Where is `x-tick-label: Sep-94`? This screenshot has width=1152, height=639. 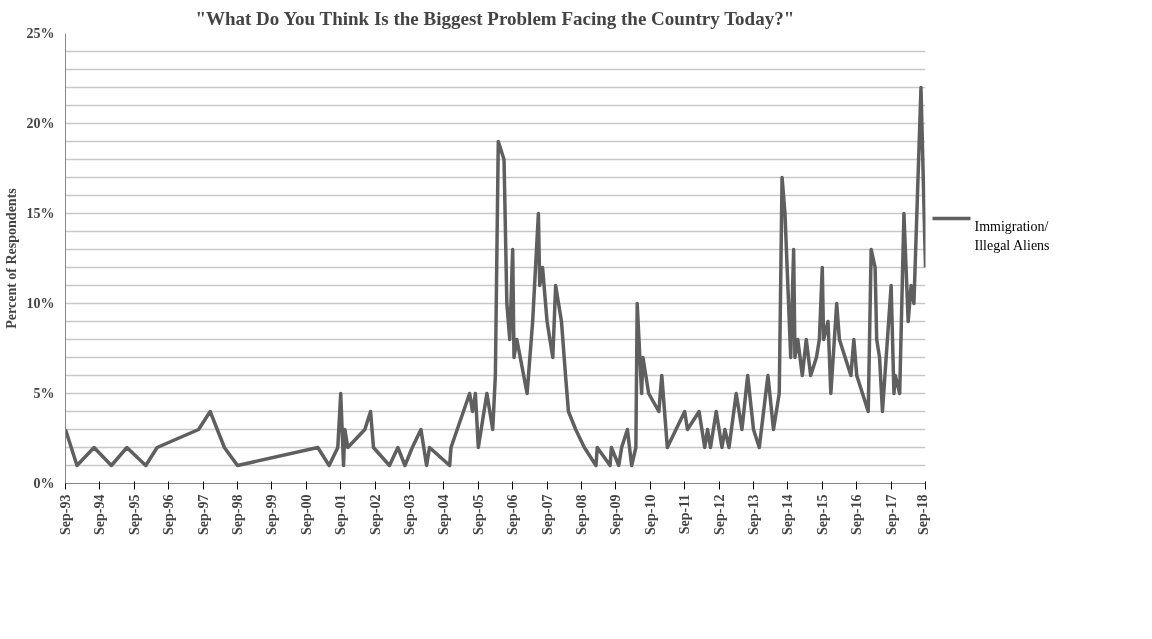 x-tick-label: Sep-94 is located at coordinates (100, 514).